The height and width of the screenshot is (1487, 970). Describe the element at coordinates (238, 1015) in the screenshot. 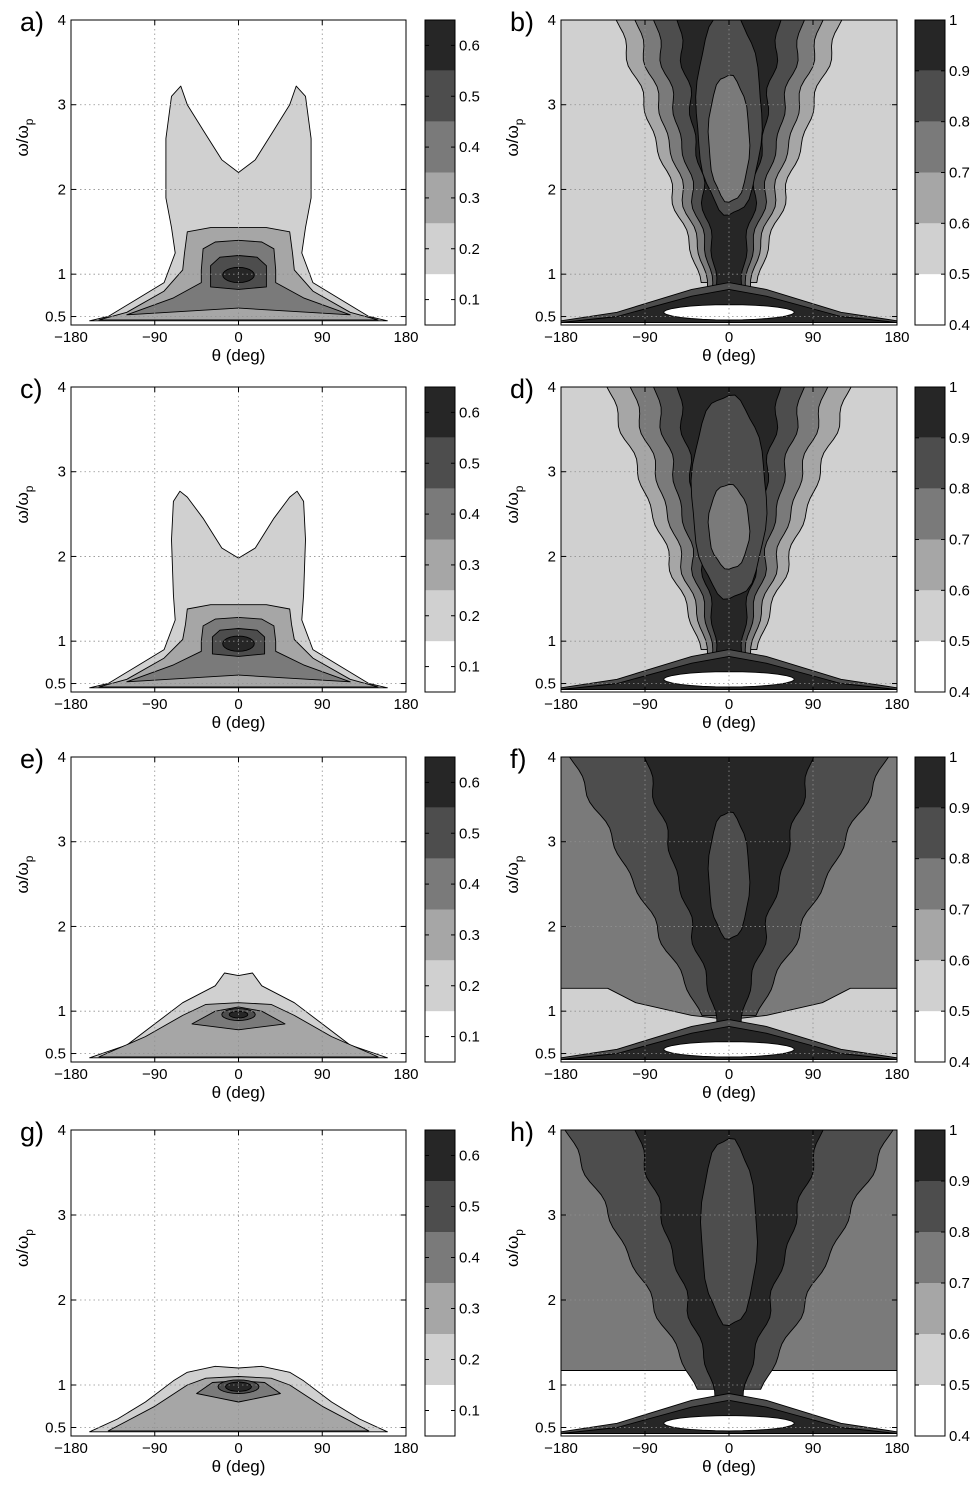

I see `contour-layer` at that location.